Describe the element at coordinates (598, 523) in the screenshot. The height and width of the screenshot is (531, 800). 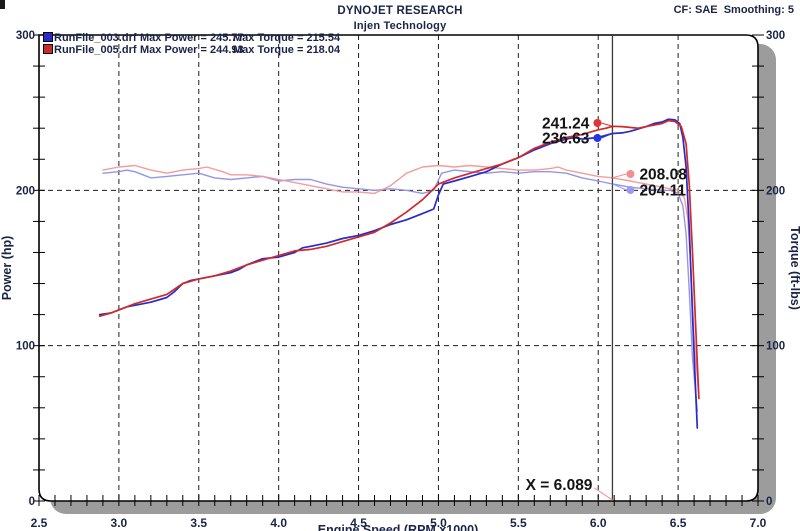
I see `x-tick-label: 6.0` at that location.